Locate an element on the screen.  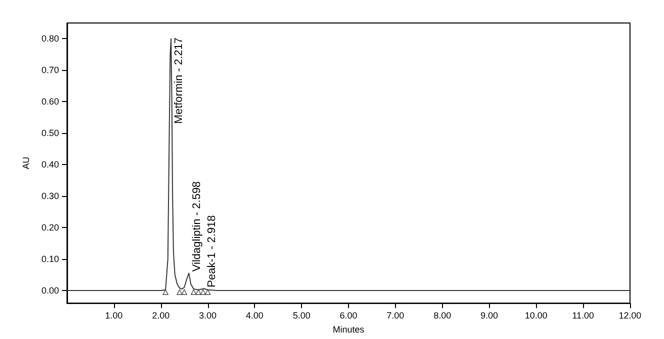
x-tick-label: 10.00 is located at coordinates (536, 315).